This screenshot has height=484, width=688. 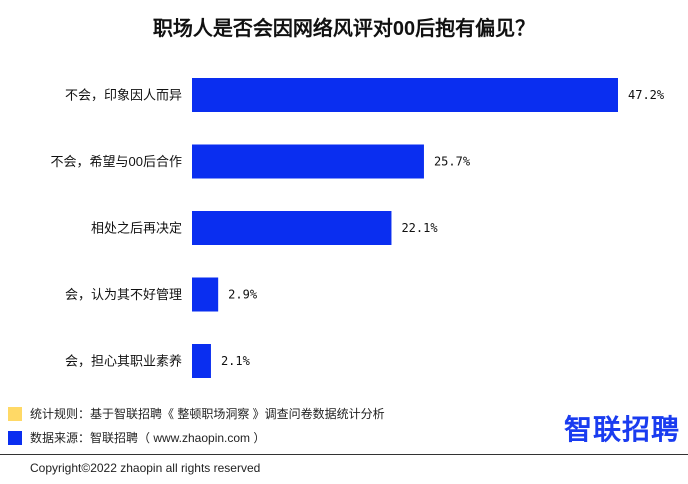 What do you see at coordinates (646, 95) in the screenshot?
I see `value-label: 47.2%` at bounding box center [646, 95].